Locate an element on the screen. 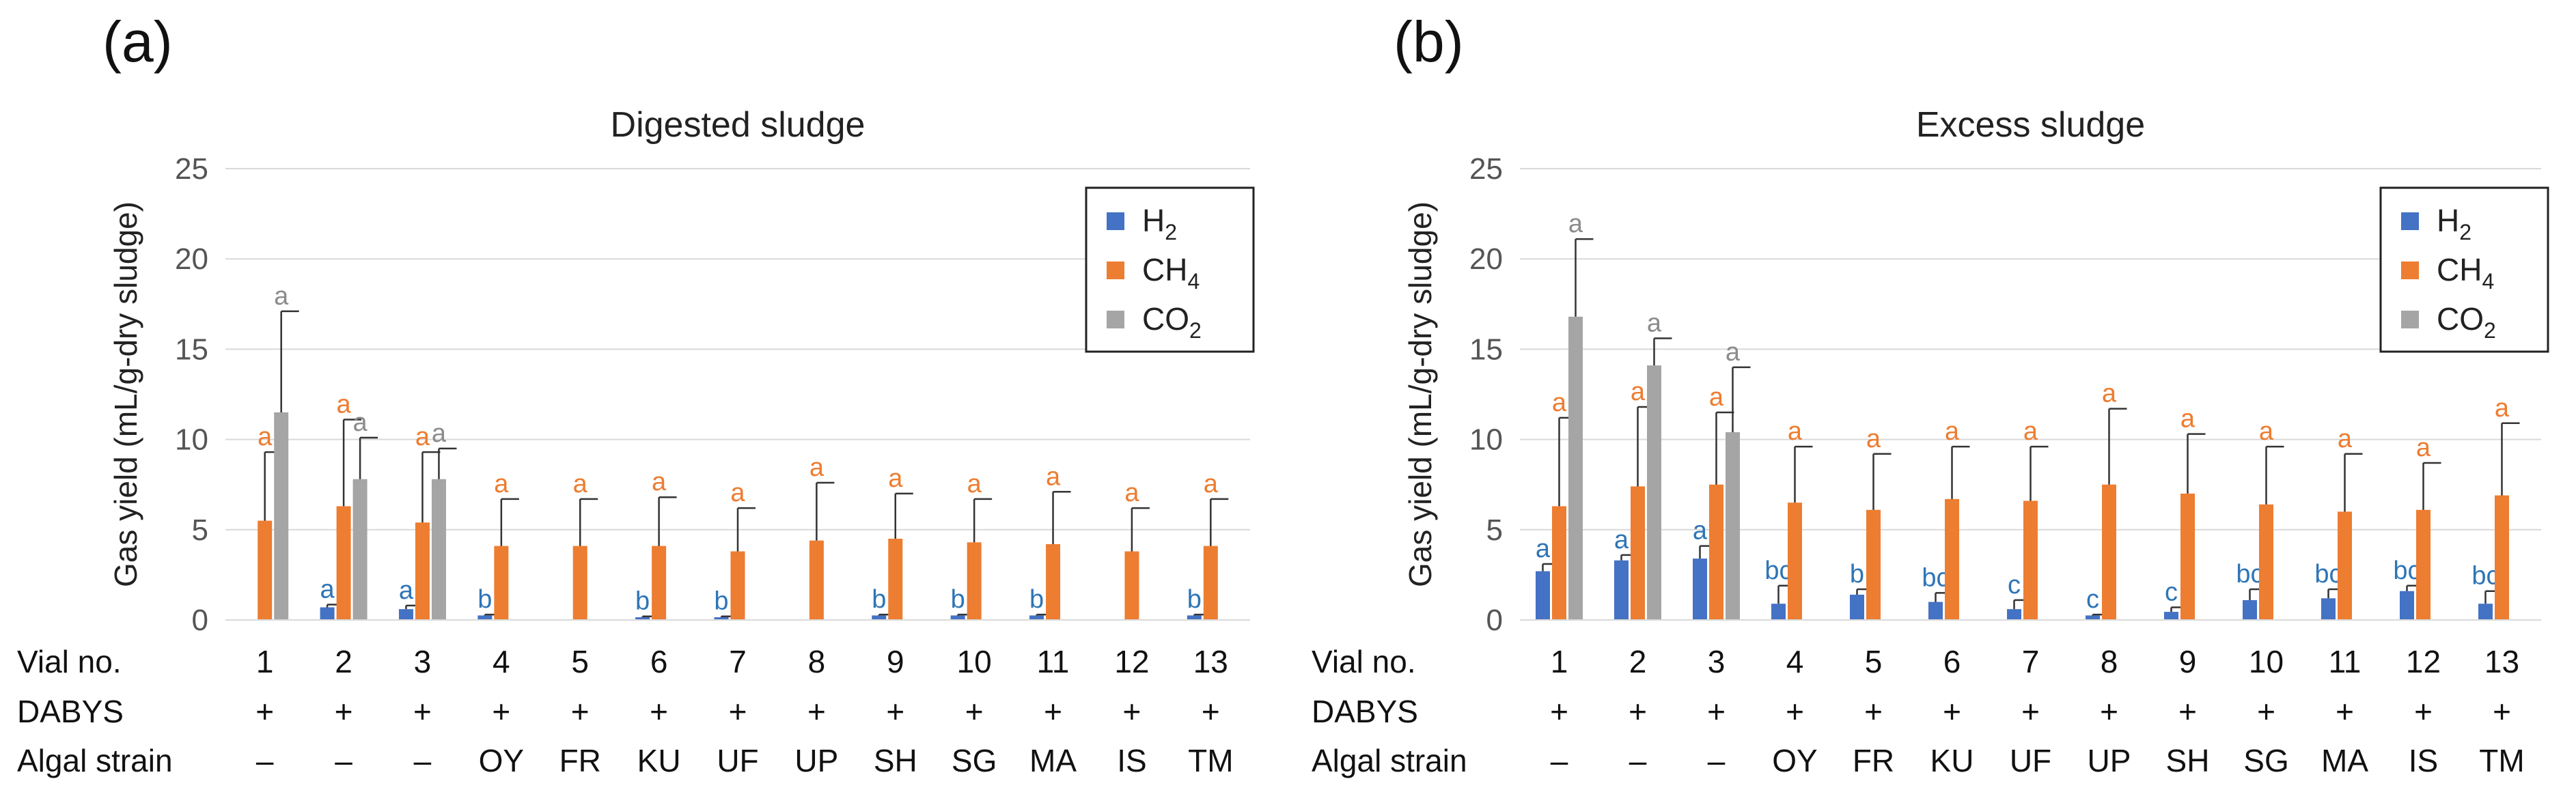 This screenshot has width=2576, height=805. row-vial-cell: 2 is located at coordinates (1638, 662).